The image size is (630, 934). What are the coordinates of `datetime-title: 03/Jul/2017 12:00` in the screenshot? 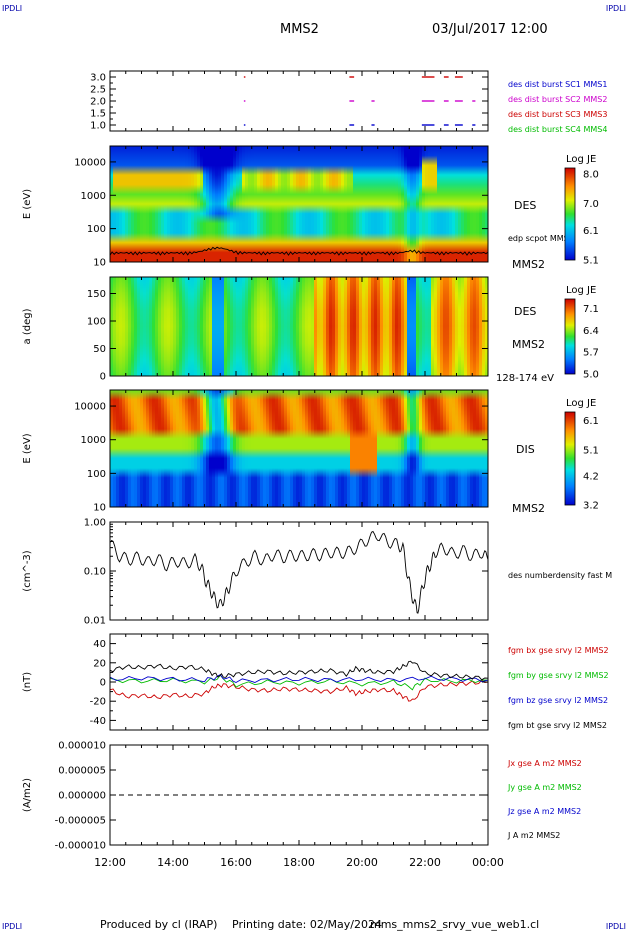 It's located at (490, 29).